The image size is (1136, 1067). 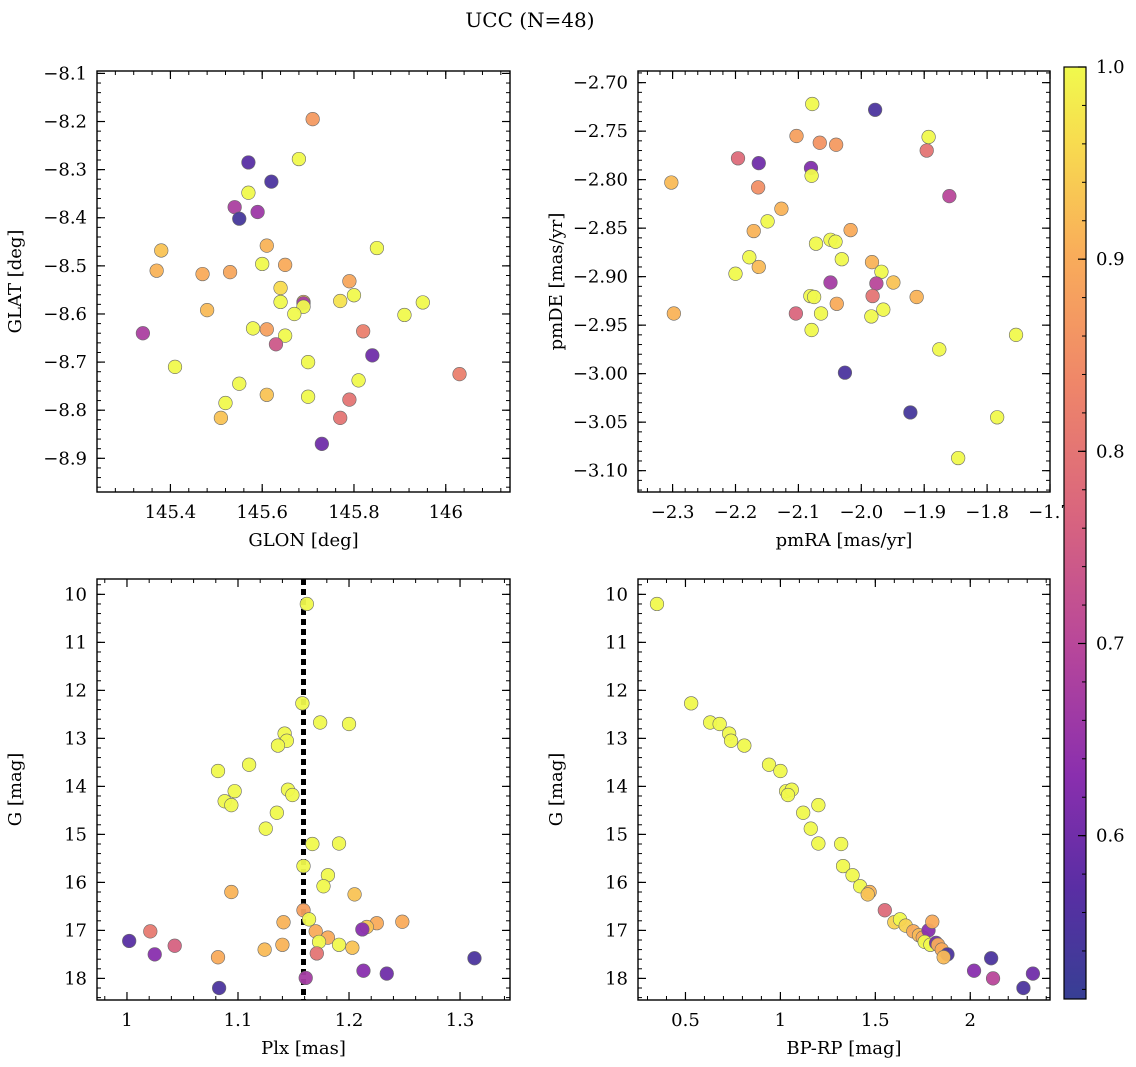 What do you see at coordinates (1050, 512) in the screenshot?
I see `x-tick-label: −1.7` at bounding box center [1050, 512].